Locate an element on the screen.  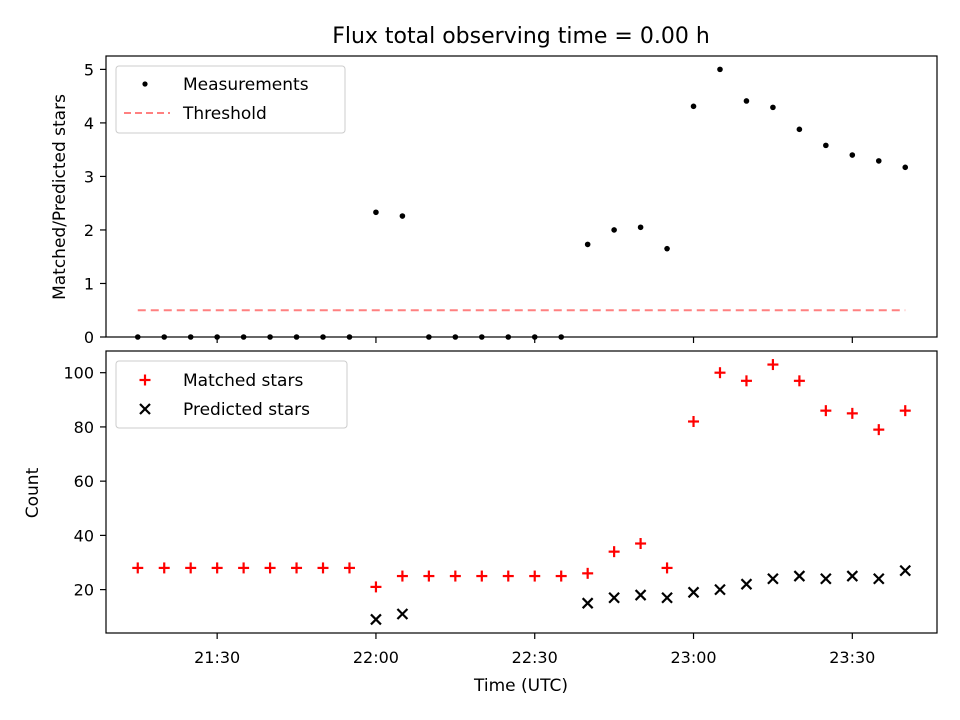
top-y-axis-label: Matched/Predicted stars is located at coordinates (60, 197).